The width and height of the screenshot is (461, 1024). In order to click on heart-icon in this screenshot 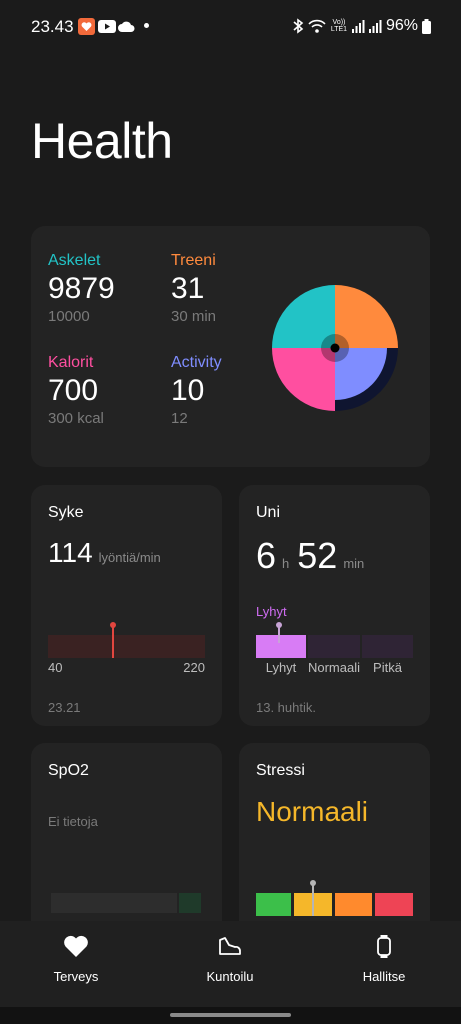, I will do `click(76, 946)`.